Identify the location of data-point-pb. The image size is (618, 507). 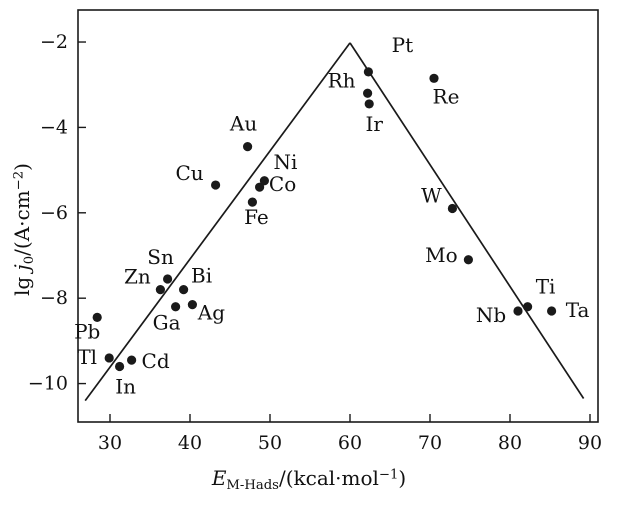
(97, 317).